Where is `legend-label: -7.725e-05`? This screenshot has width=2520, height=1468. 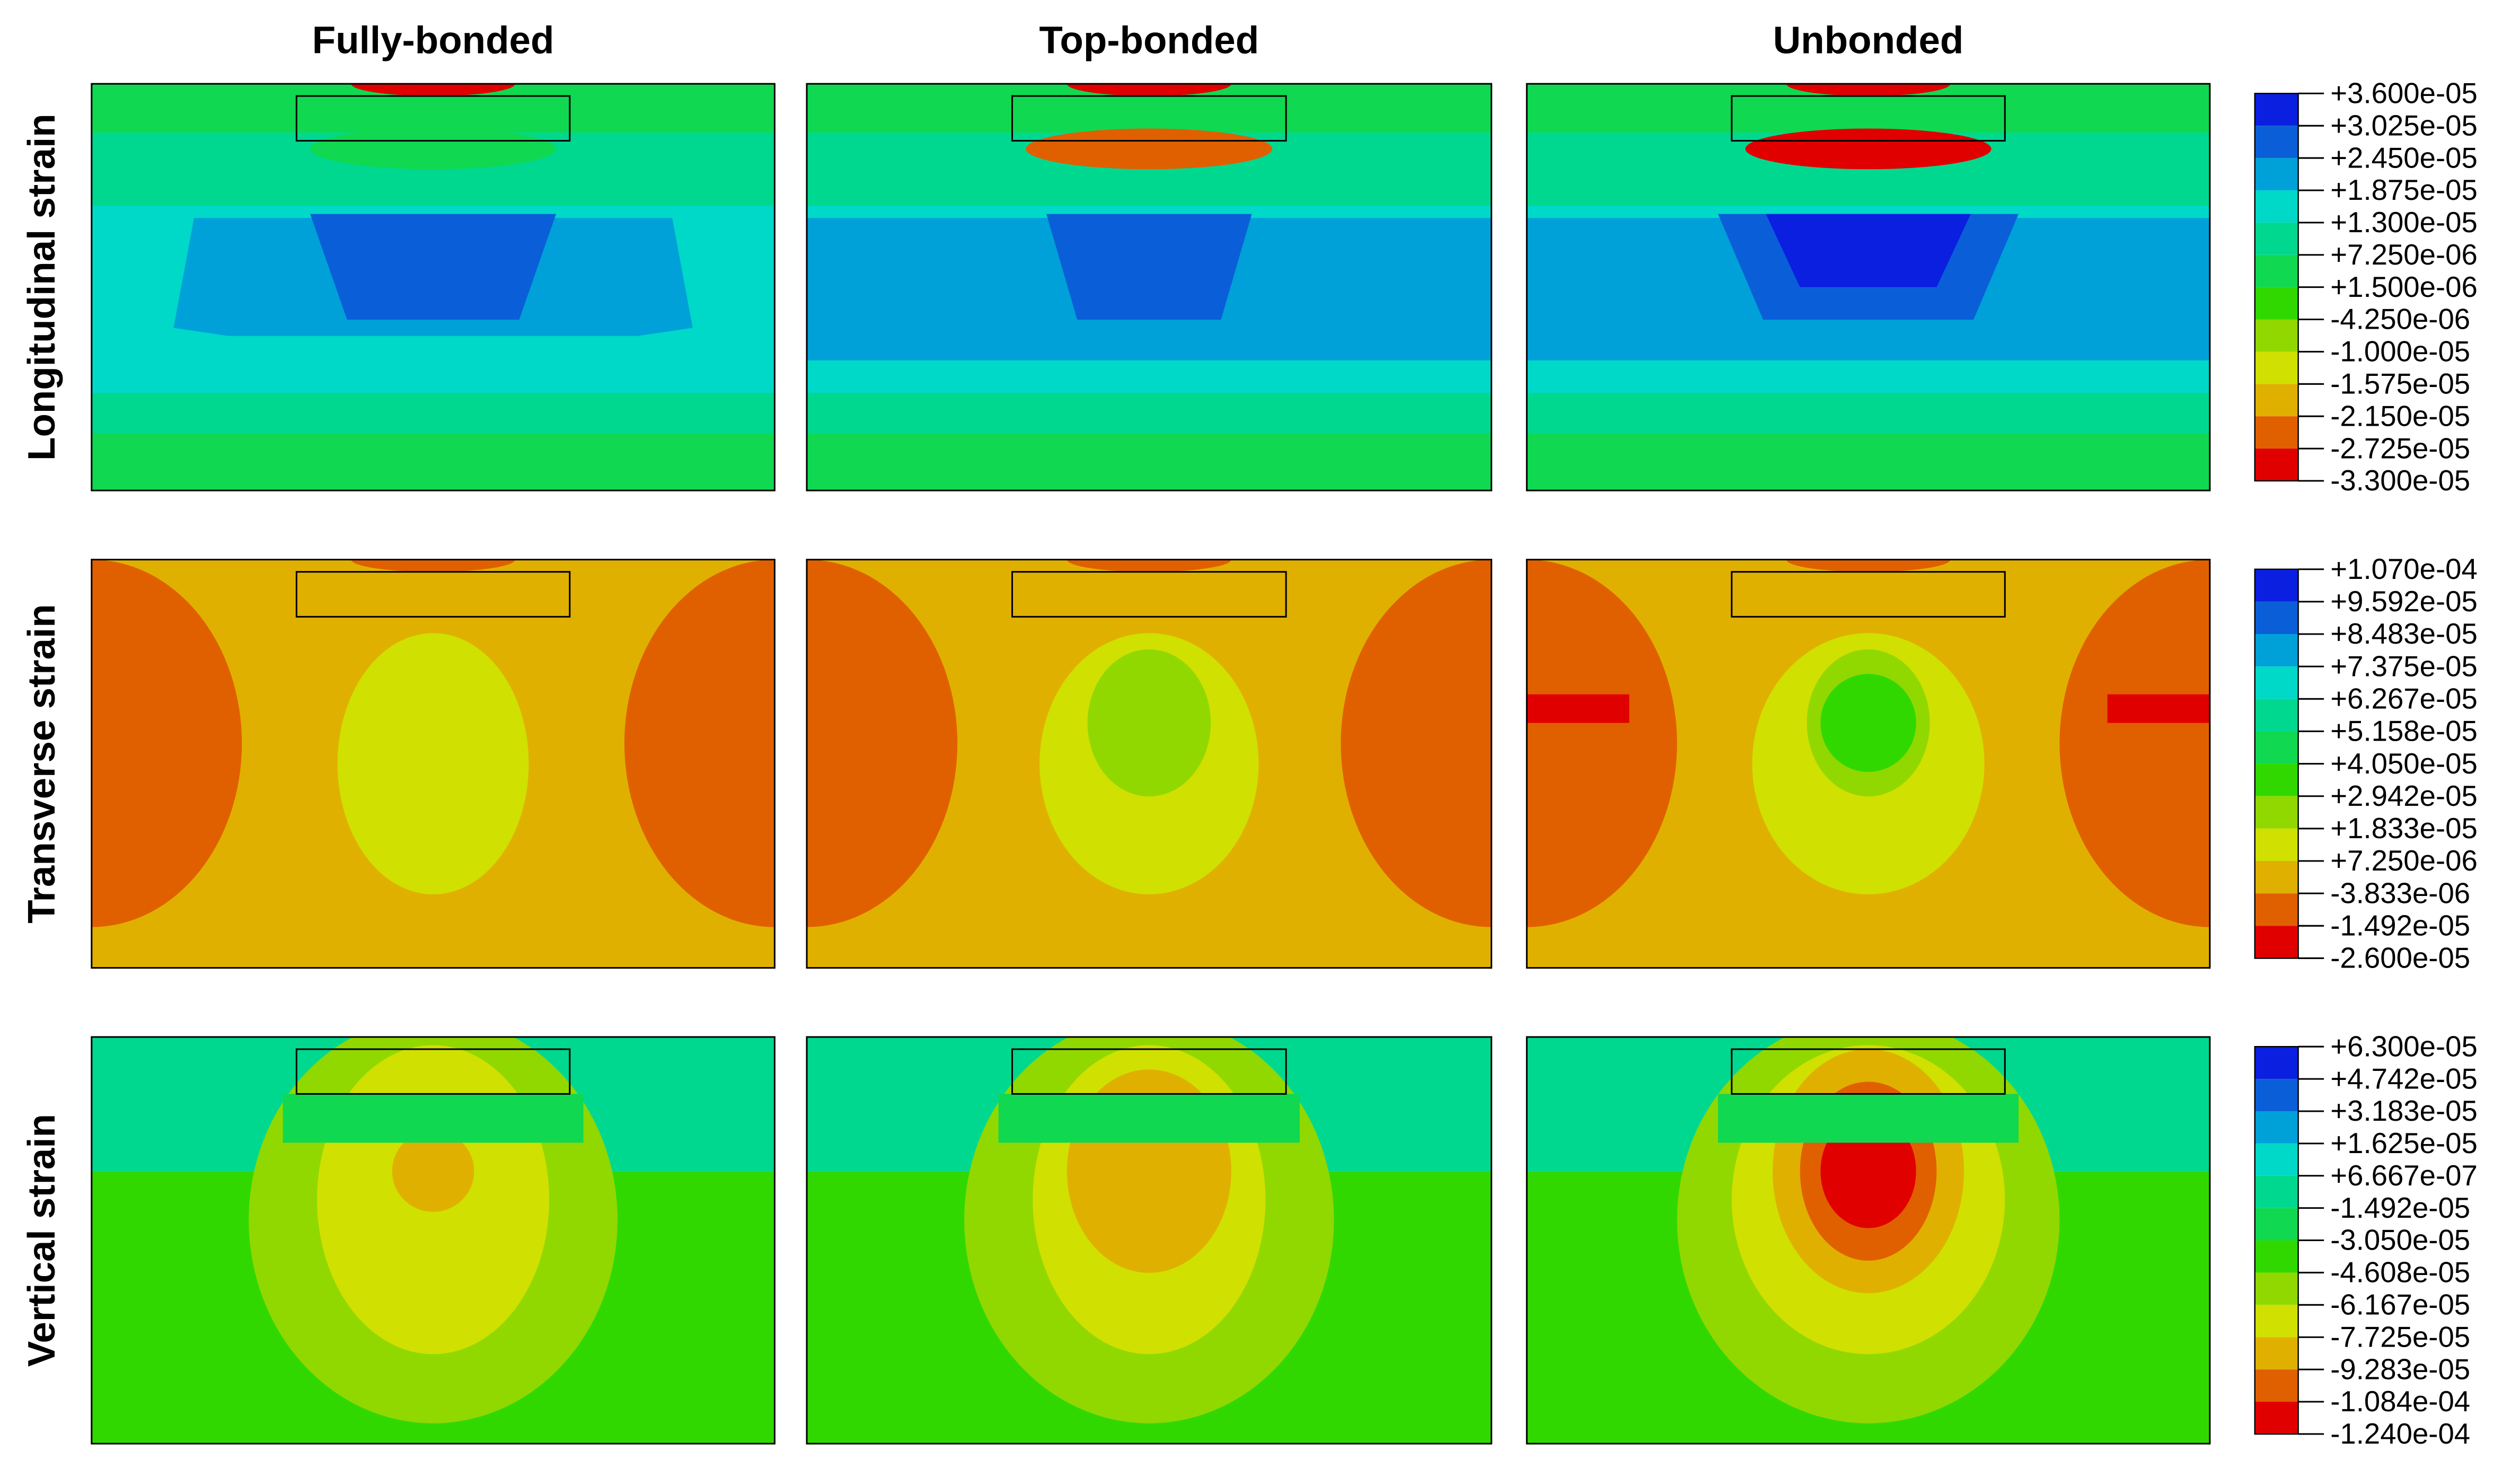
legend-label: -7.725e-05 is located at coordinates (2400, 1337).